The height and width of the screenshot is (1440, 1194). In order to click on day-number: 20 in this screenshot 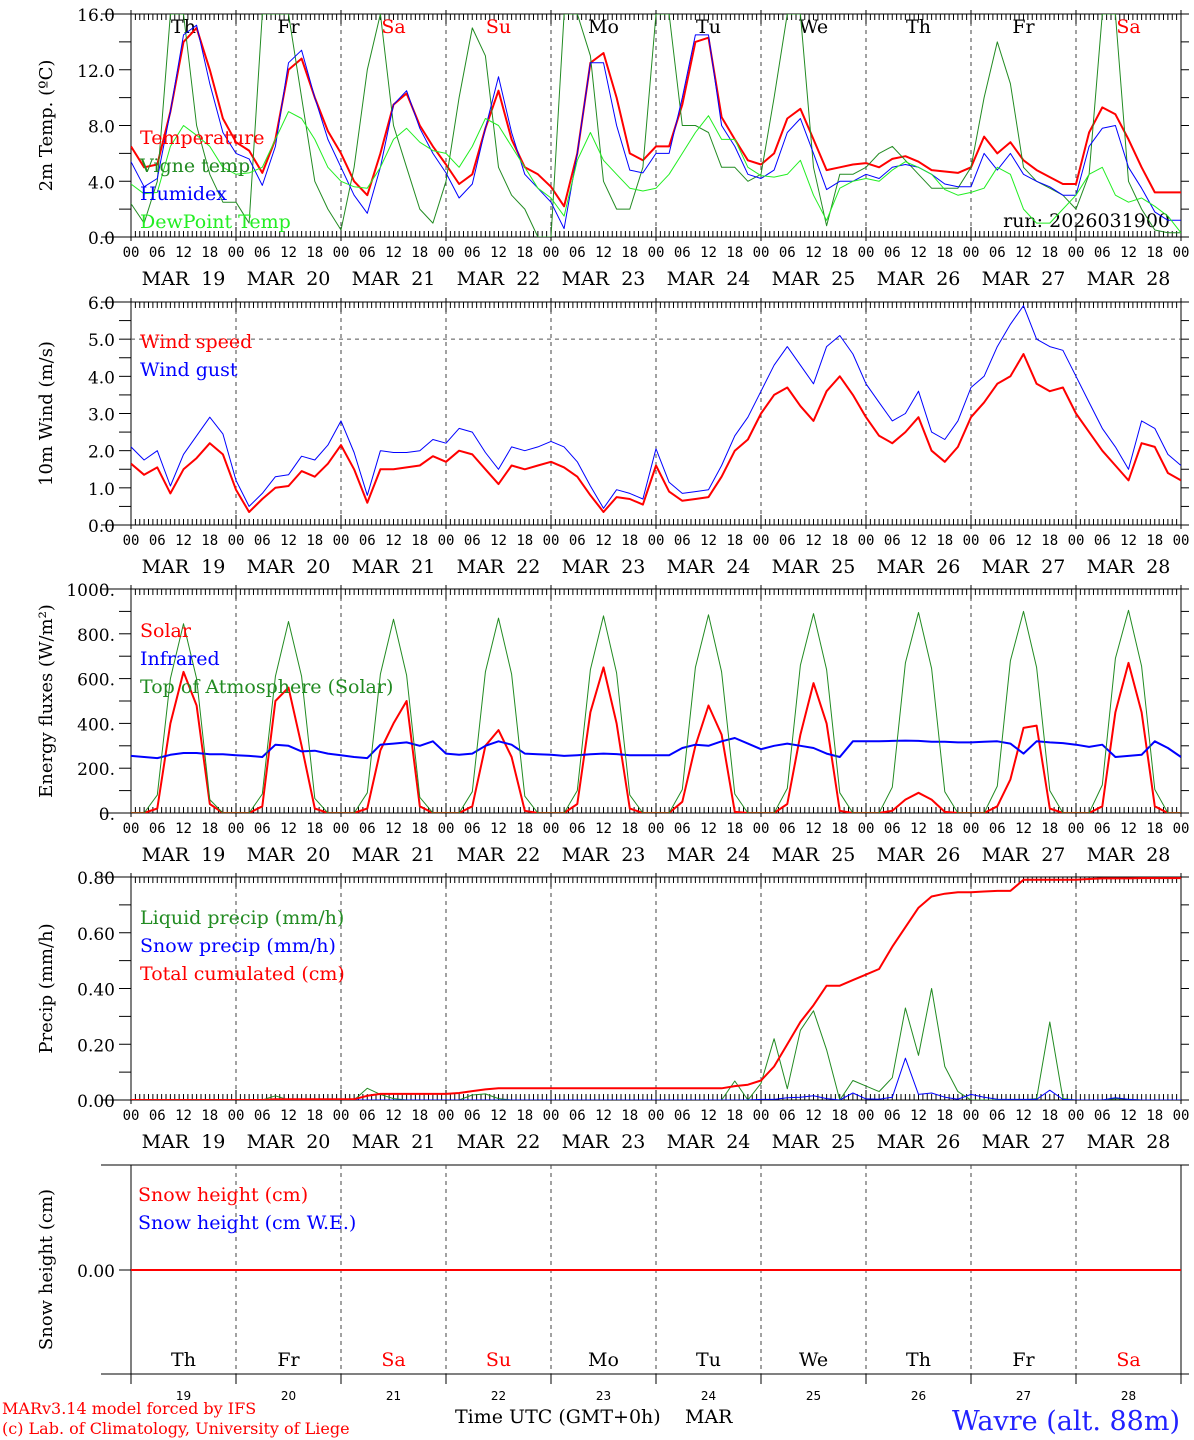, I will do `click(288, 1396)`.